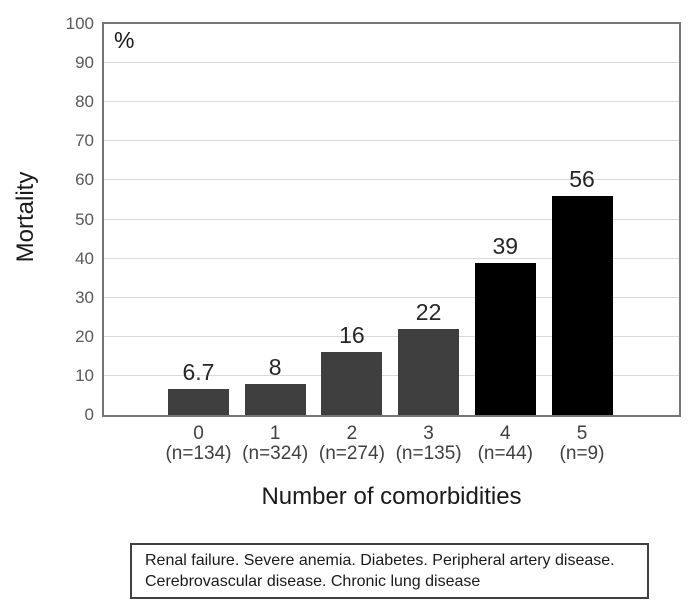  Describe the element at coordinates (84, 102) in the screenshot. I see `y-tick-label: 80` at that location.